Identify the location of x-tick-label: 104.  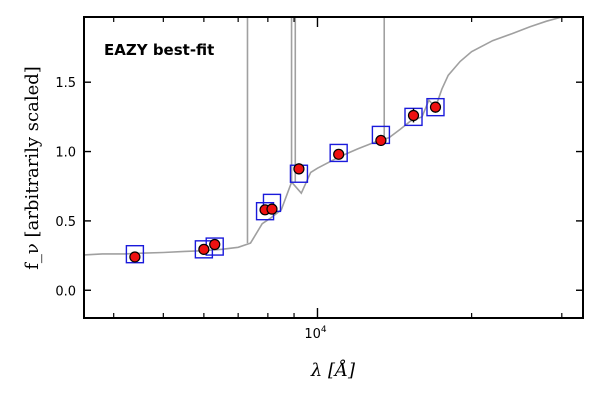
(315, 333).